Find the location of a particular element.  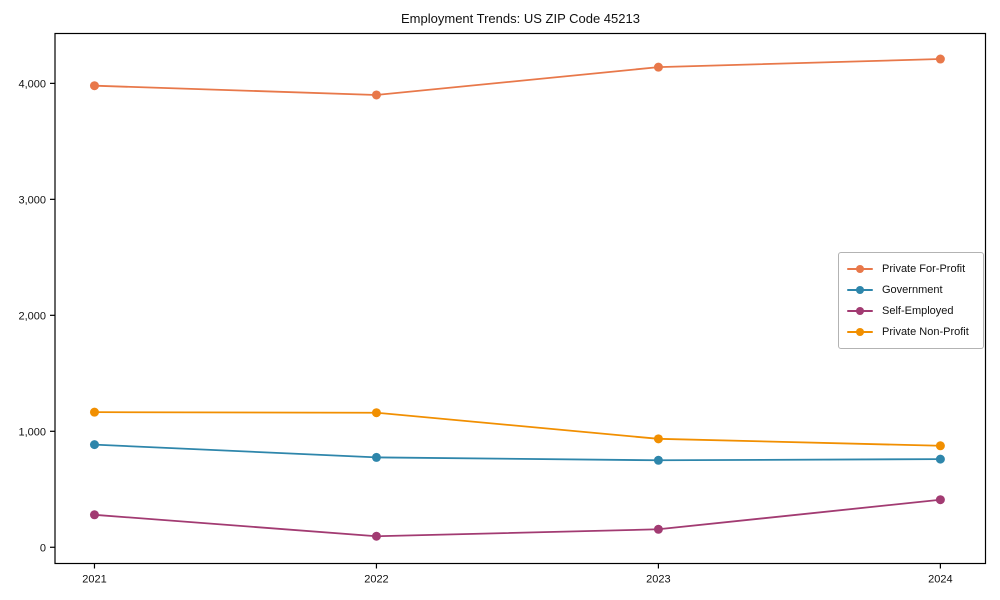

x-tick-label: 2022 is located at coordinates (376, 580).